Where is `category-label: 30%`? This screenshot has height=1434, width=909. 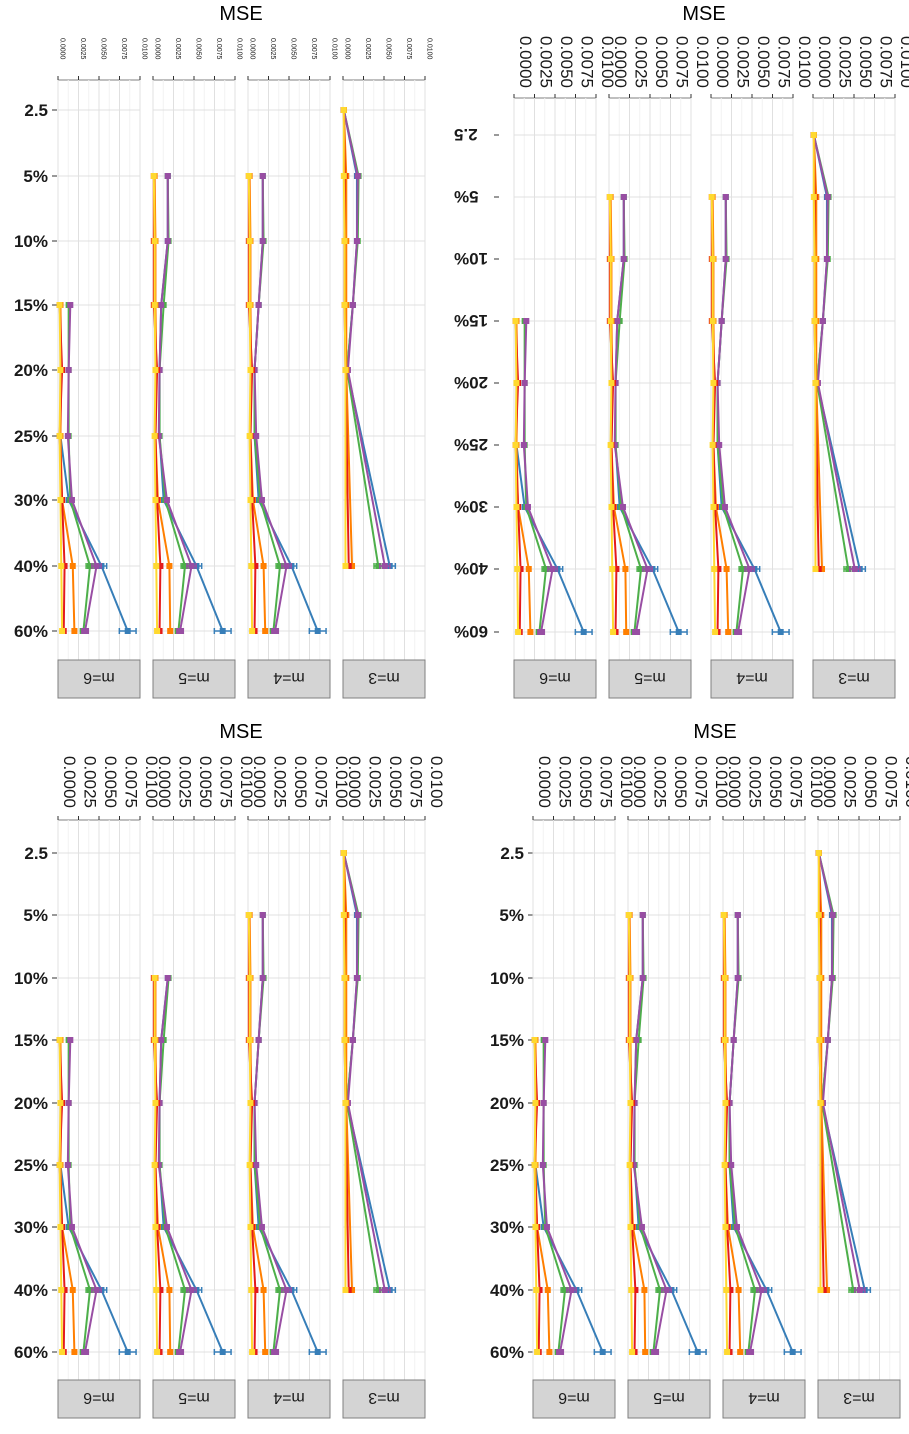 category-label: 30% is located at coordinates (31, 500).